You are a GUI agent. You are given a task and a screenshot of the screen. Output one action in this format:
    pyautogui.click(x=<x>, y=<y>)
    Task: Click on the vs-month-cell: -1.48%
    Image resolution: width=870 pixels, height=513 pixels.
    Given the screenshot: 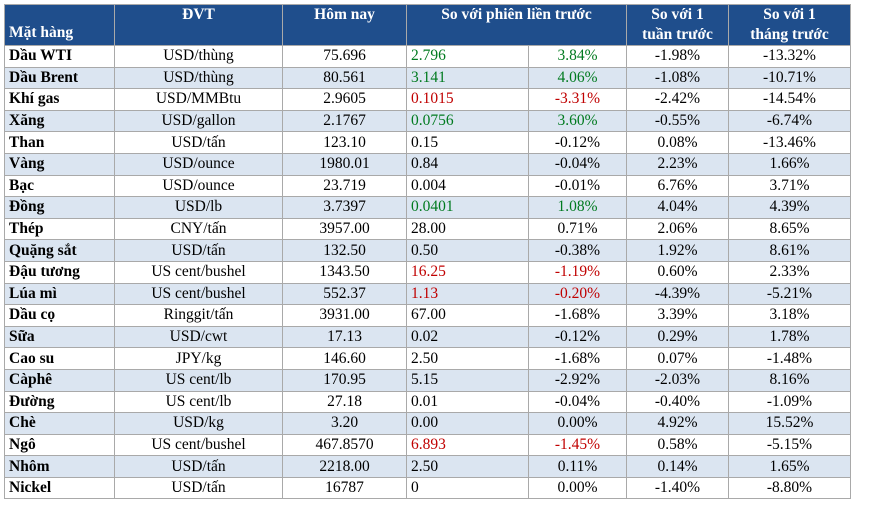 What is the action you would take?
    pyautogui.click(x=789, y=358)
    